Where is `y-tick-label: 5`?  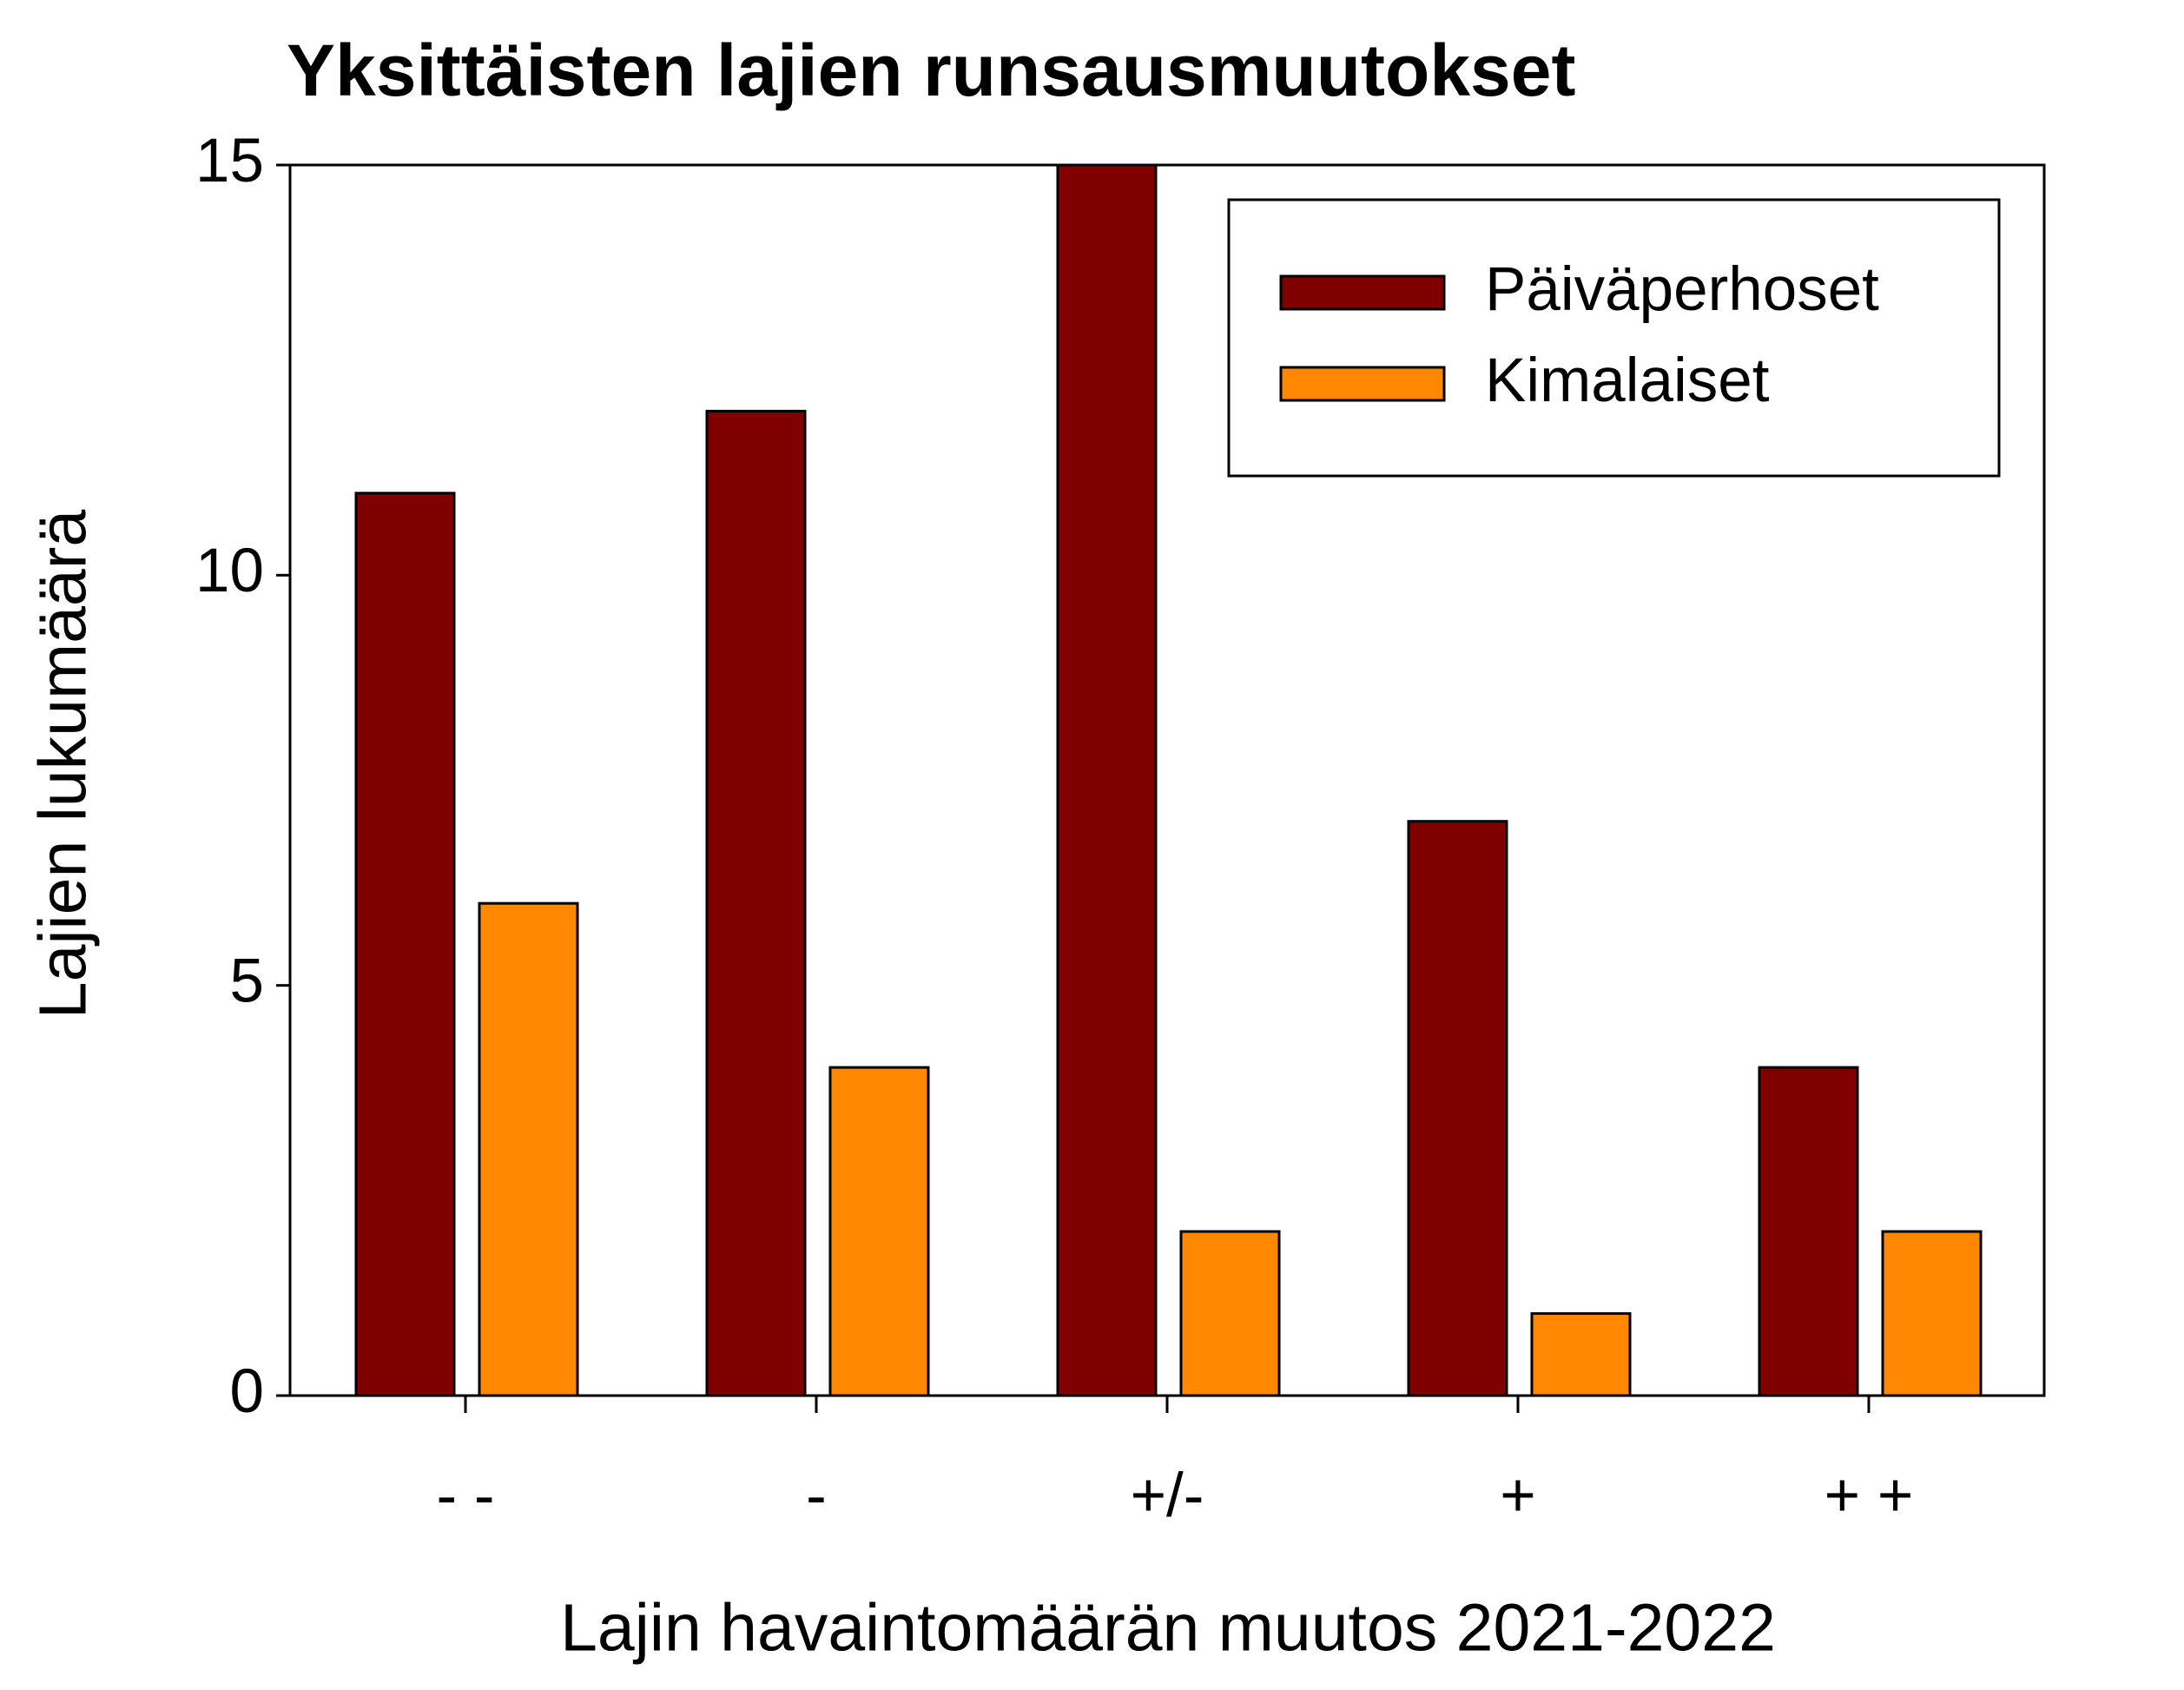 y-tick-label: 5 is located at coordinates (247, 981).